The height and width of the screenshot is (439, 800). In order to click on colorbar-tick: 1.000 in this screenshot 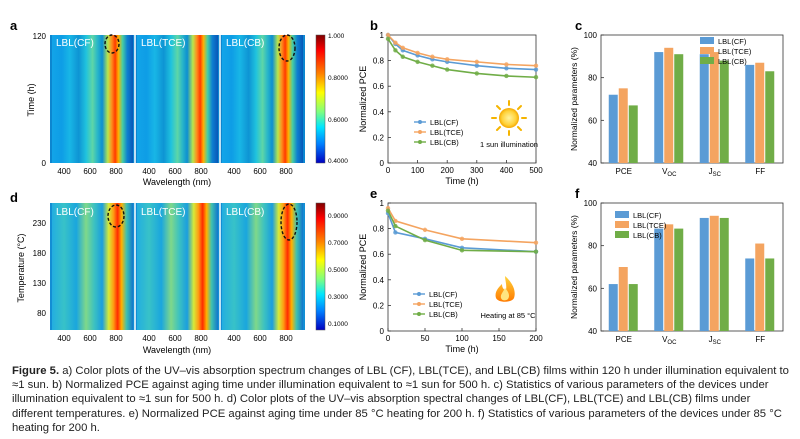, I will do `click(336, 36)`.